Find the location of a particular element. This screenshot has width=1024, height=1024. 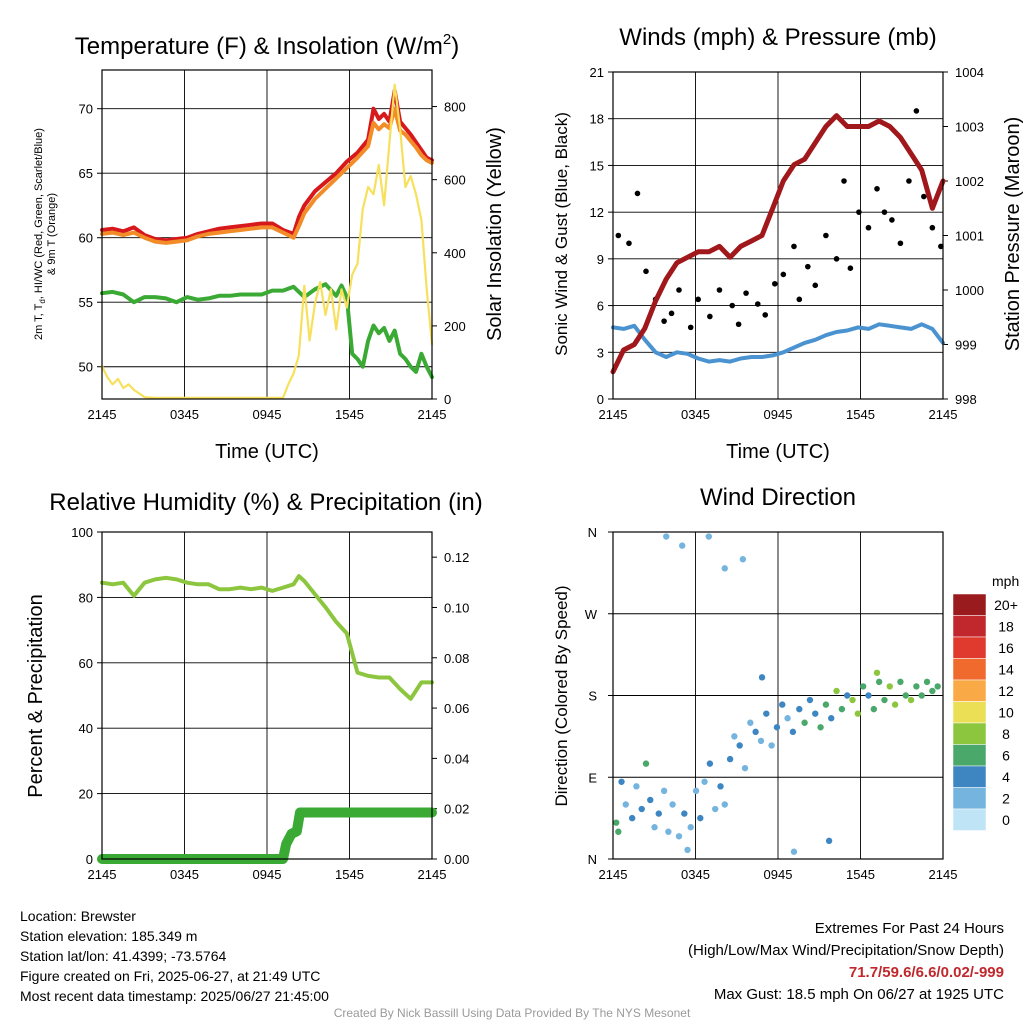

y-tick-label: 15 is located at coordinates (597, 165).